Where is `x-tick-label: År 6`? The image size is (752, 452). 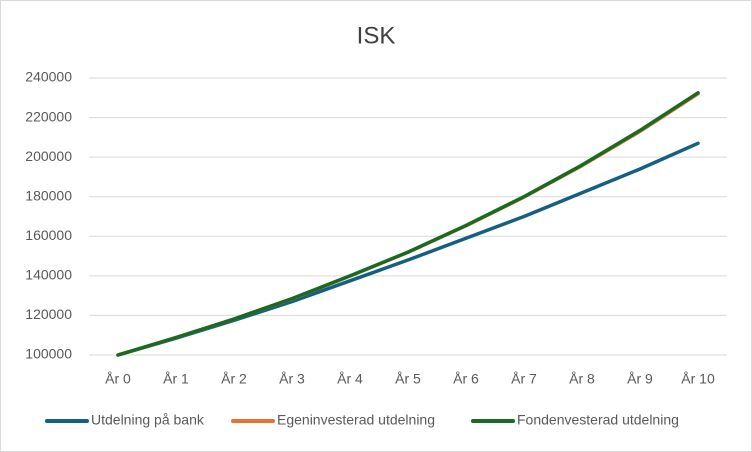 x-tick-label: År 6 is located at coordinates (466, 379).